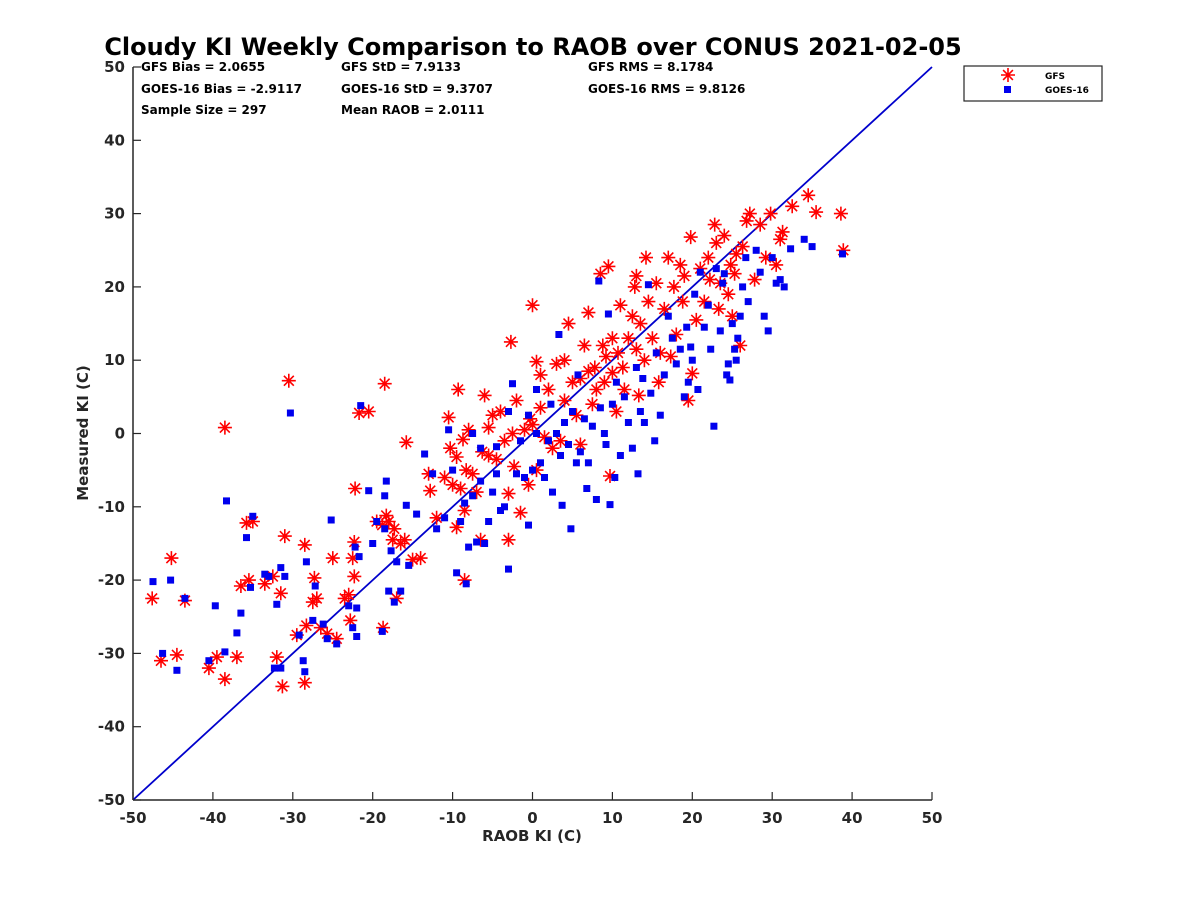  Describe the element at coordinates (401, 67) in the screenshot. I see `stat-gfs-std: GFS StD = 7.9133` at that location.